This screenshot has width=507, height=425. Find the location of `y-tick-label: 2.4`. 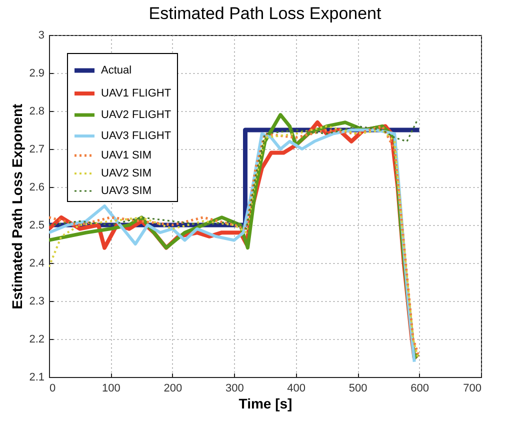

y-tick-label: 2.4 is located at coordinates (36, 264).